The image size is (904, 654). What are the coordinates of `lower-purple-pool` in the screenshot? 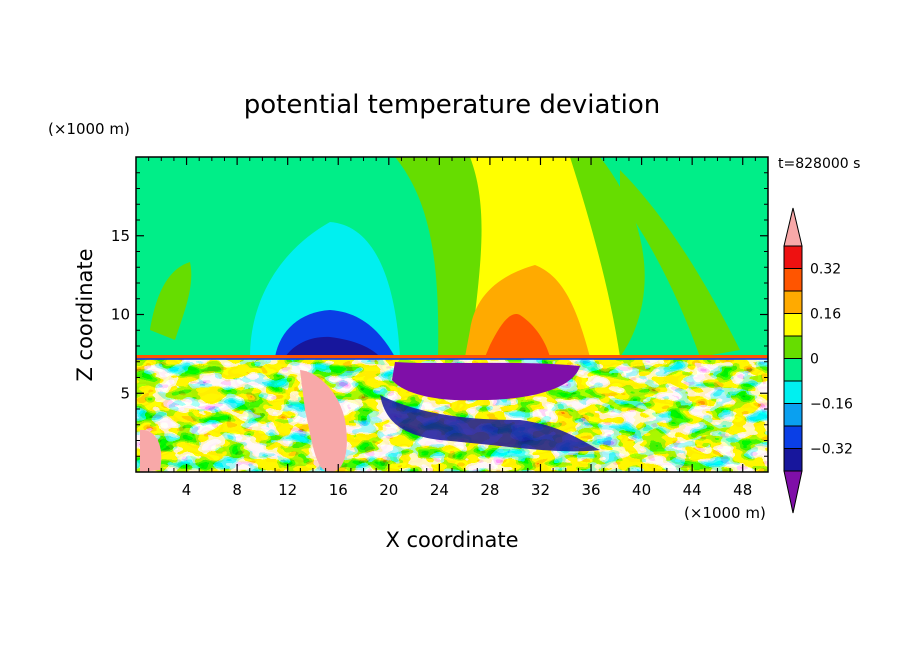 It's located at (486, 381).